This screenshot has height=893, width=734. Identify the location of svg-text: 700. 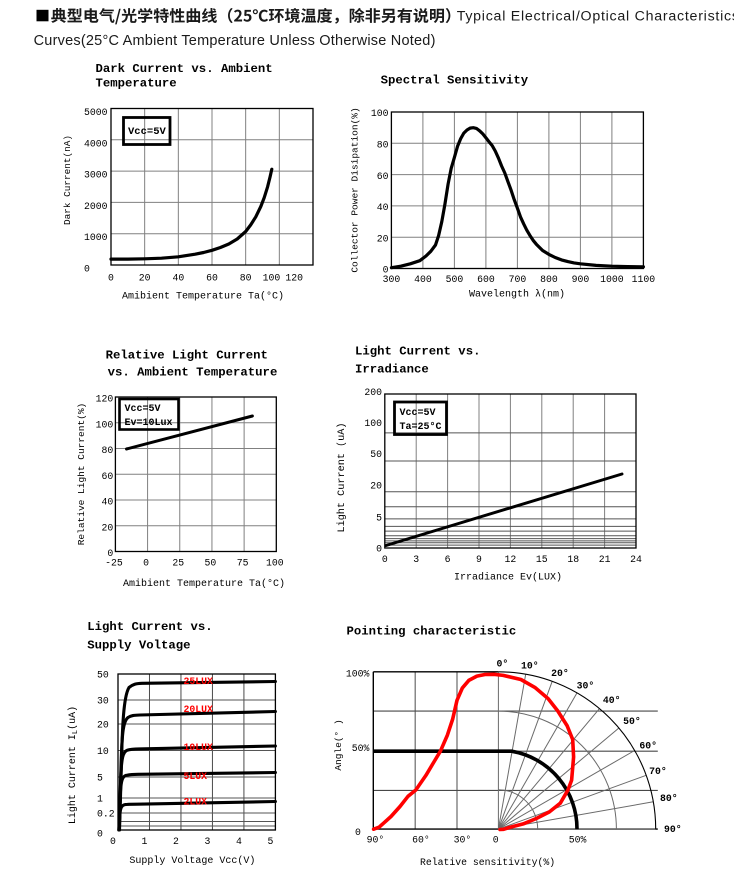
(518, 279).